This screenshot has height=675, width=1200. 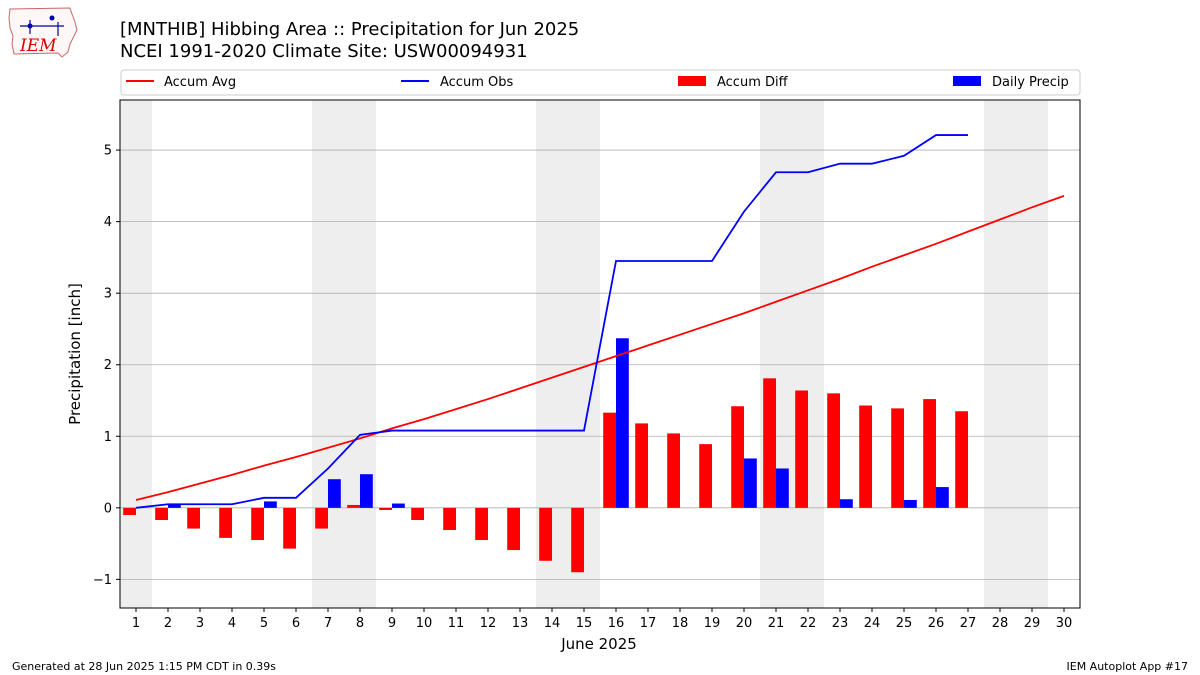 What do you see at coordinates (1030, 82) in the screenshot?
I see `legend-label-daily-precip: Daily Precip` at bounding box center [1030, 82].